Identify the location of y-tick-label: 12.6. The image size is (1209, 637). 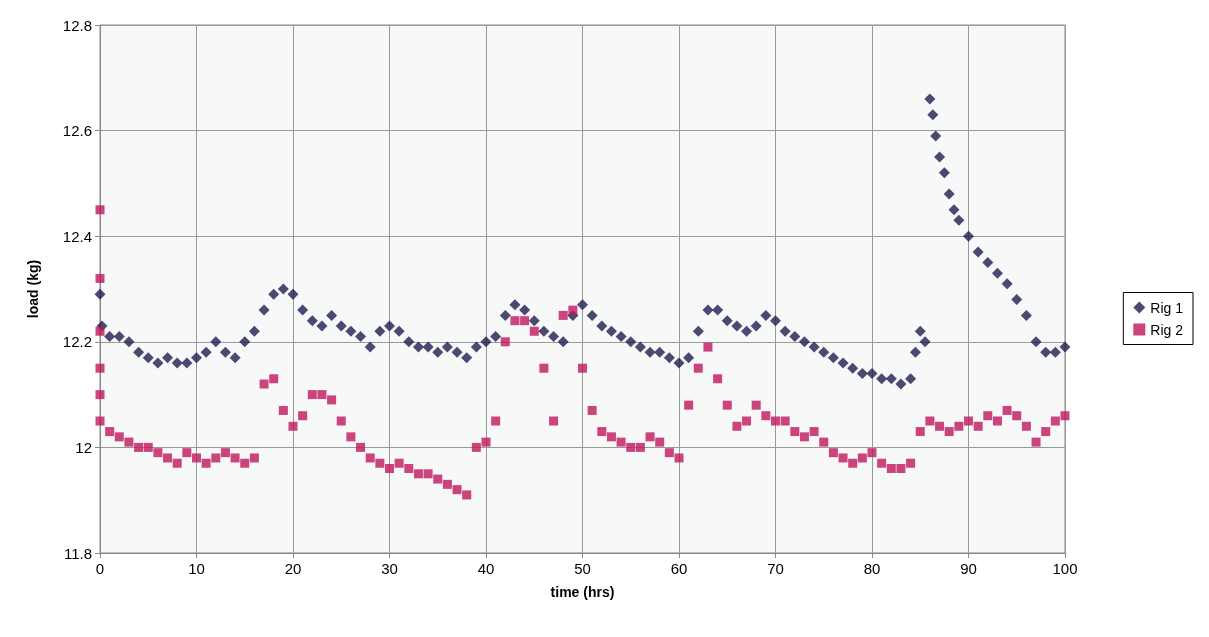
(77, 131).